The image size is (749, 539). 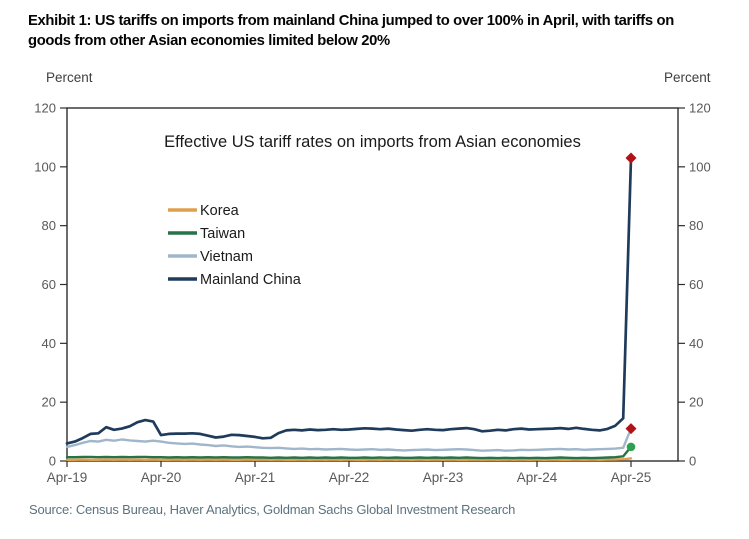 I want to click on end-marker-taiwan, so click(x=631, y=447).